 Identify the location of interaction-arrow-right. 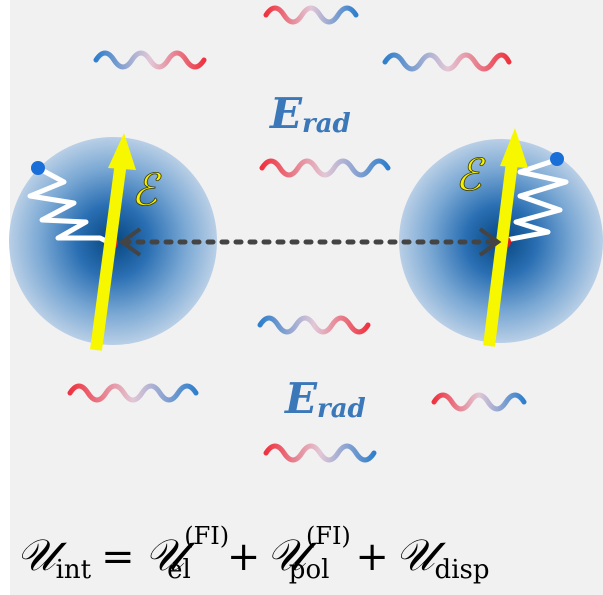
(490, 242).